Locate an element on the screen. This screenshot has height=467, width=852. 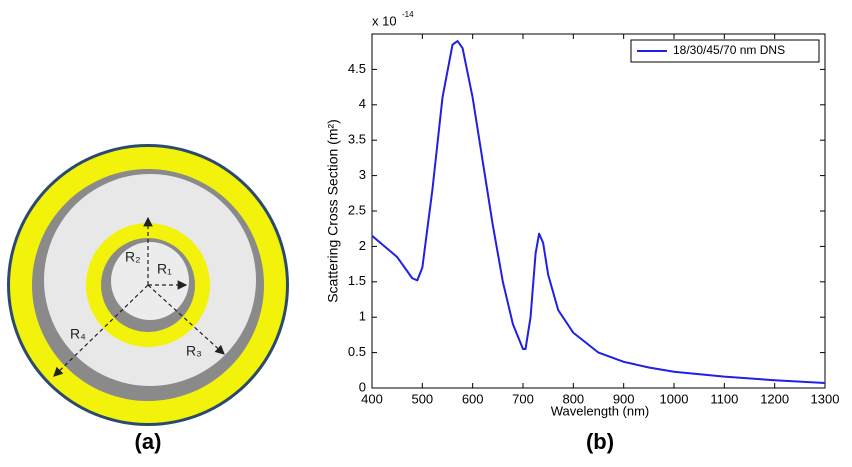
radius-arrows is located at coordinates (139, 296).